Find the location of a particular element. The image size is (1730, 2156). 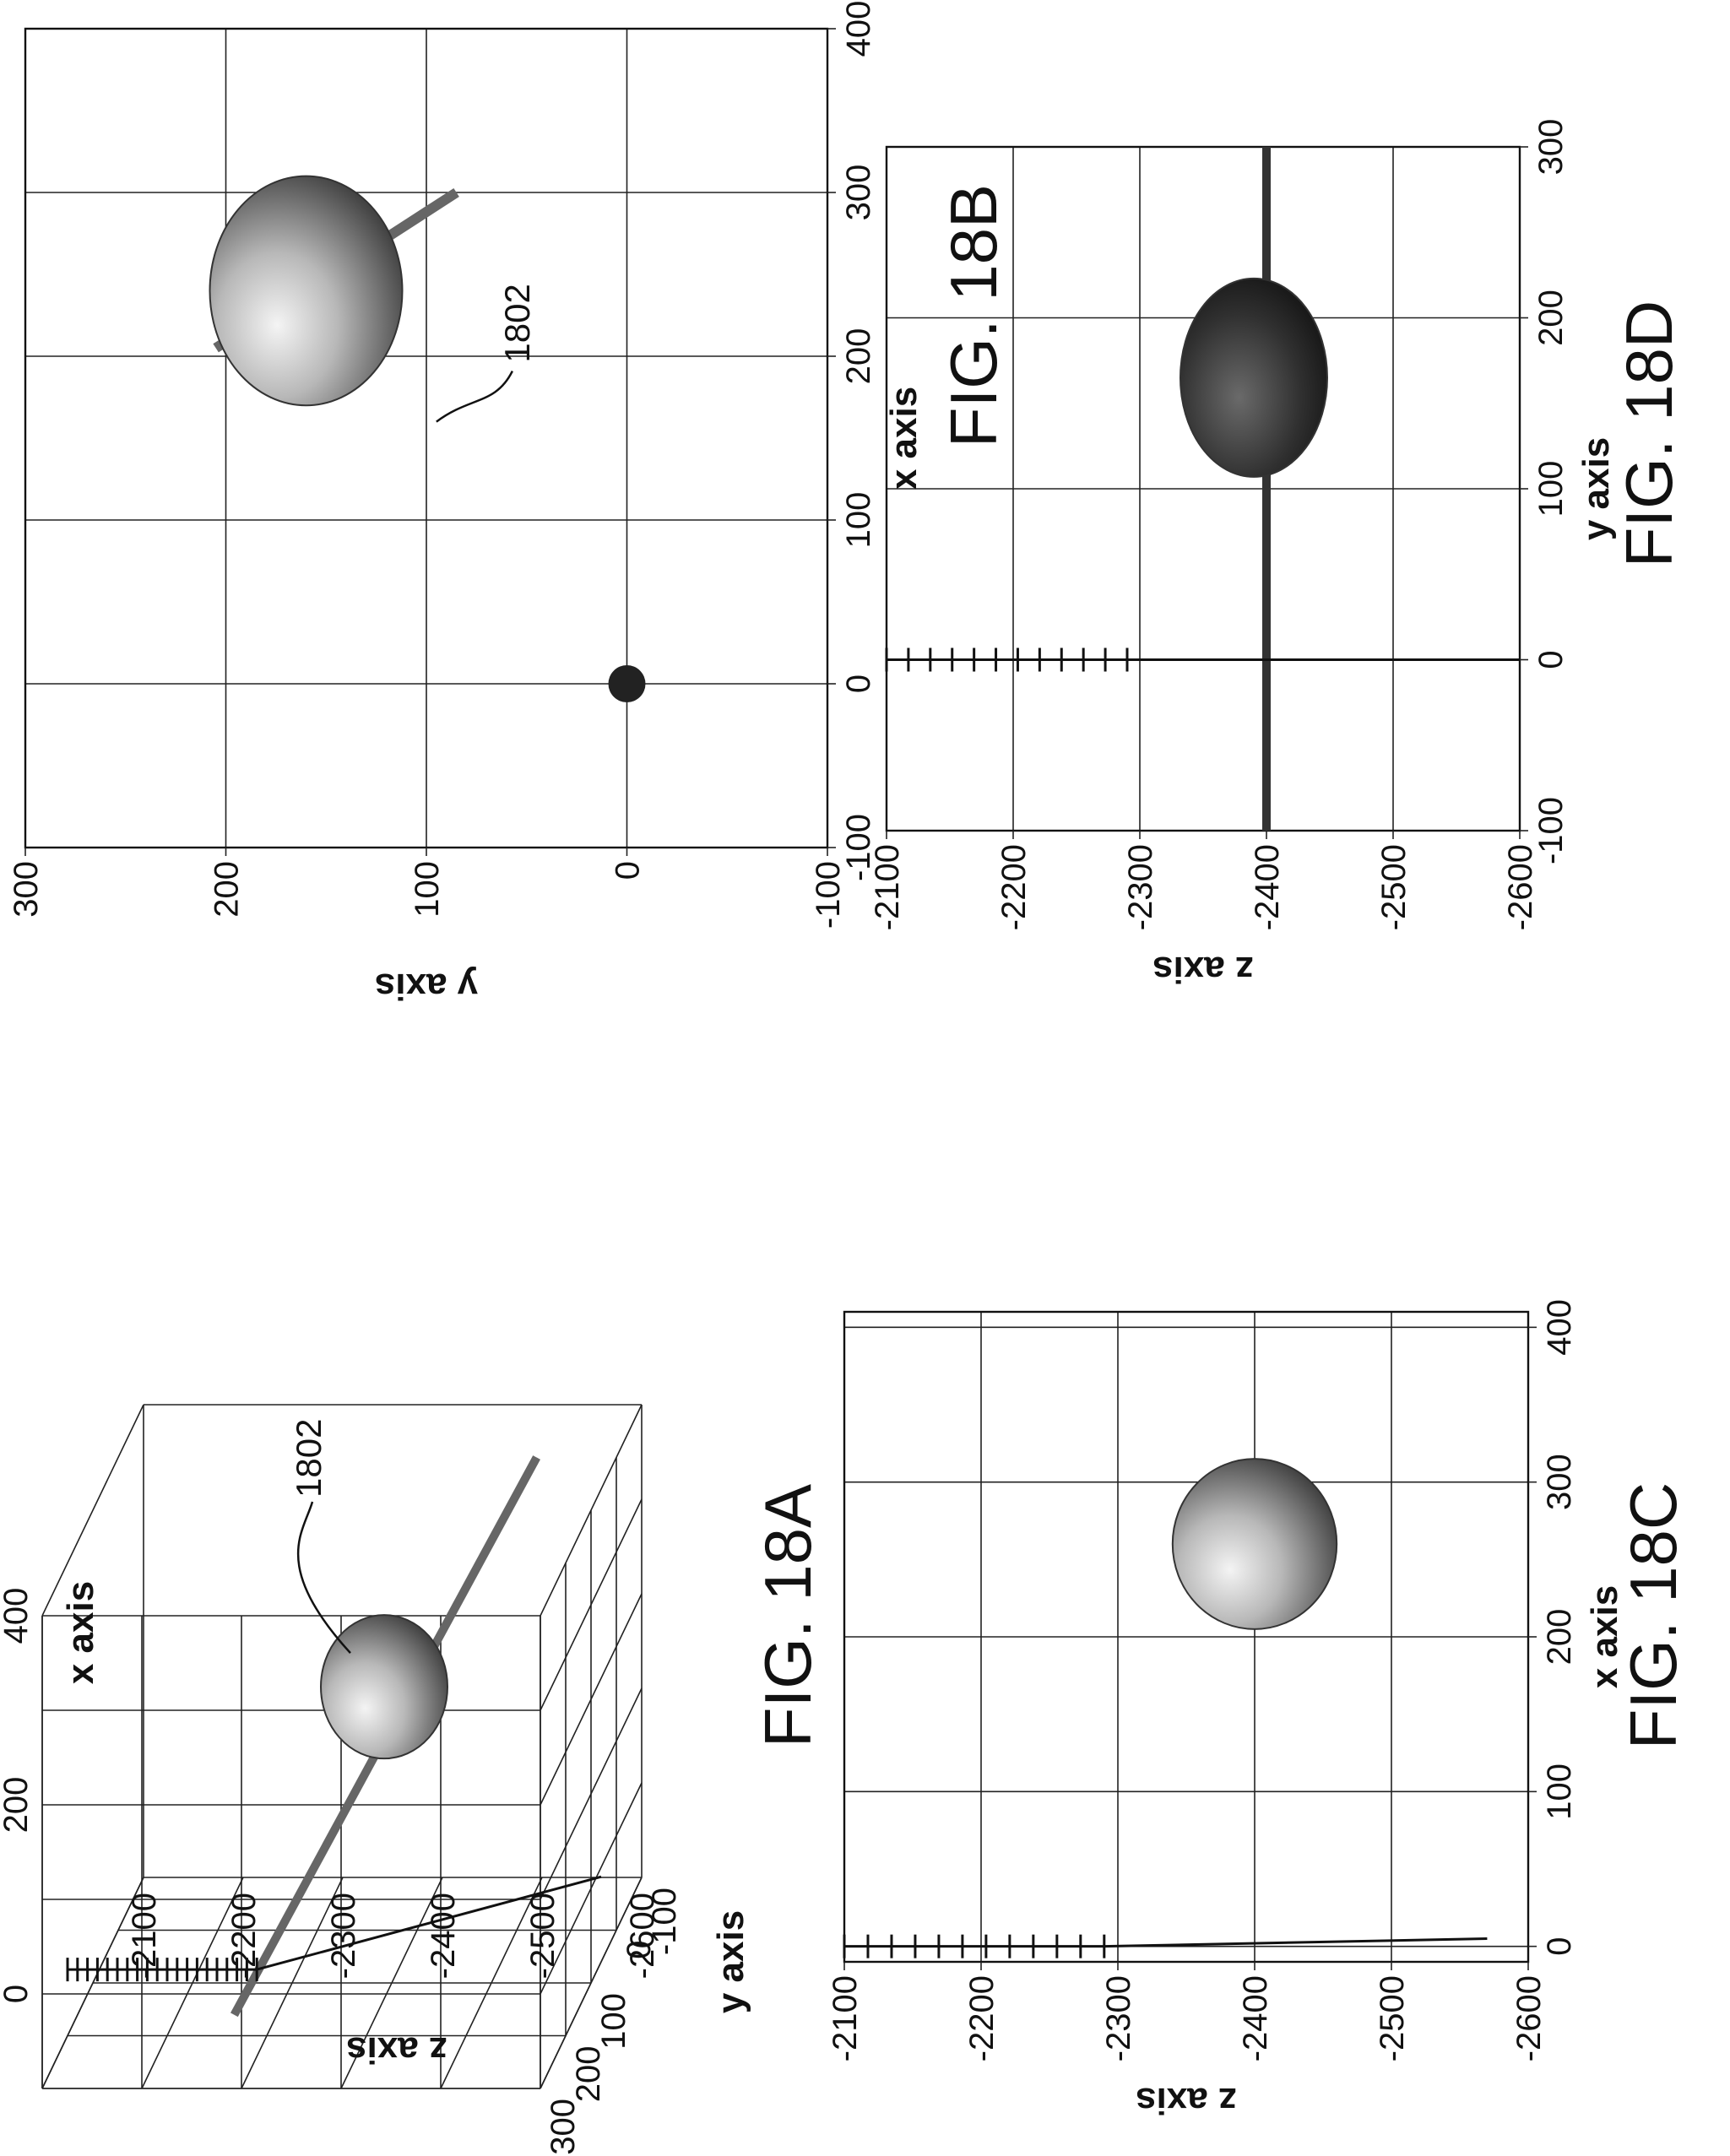

z-tick-label: -2600 is located at coordinates (642, 1936).